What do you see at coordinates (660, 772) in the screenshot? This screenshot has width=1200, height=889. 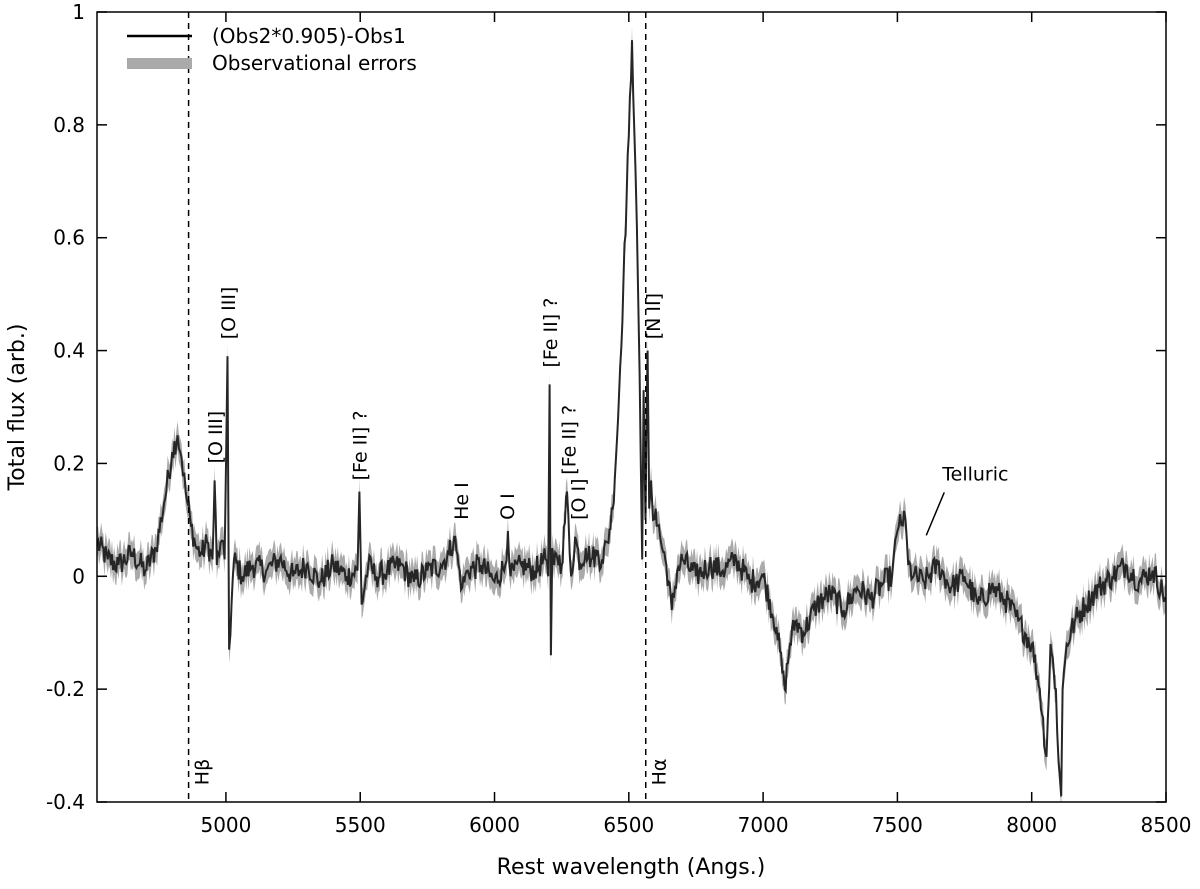 I see `reference-line-label-1: Hα` at bounding box center [660, 772].